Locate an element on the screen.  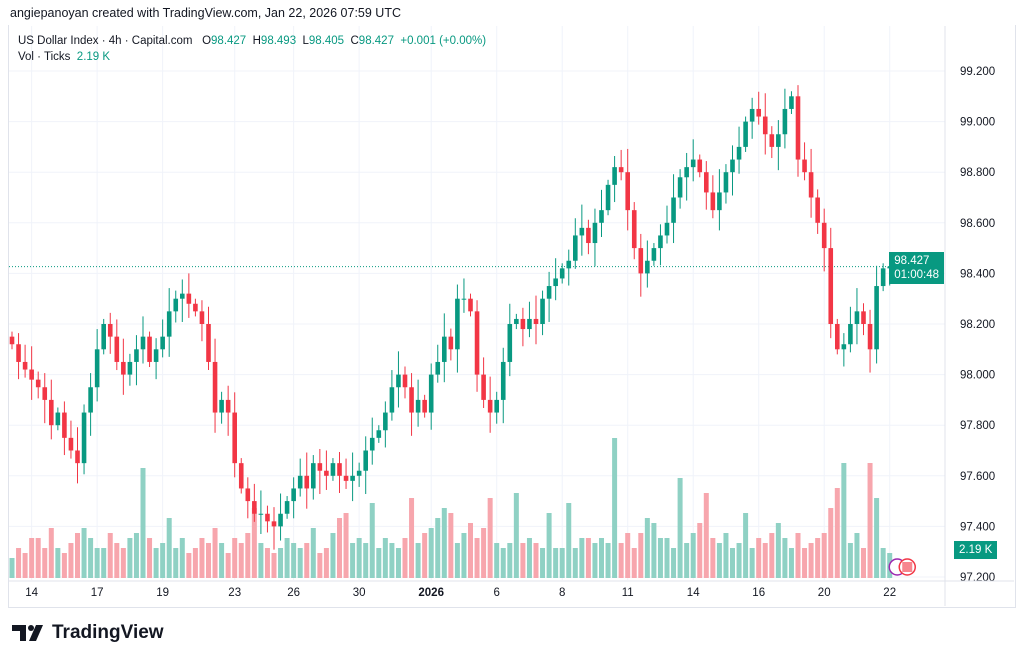
bar-countdown: 01:00:48 is located at coordinates (916, 275).